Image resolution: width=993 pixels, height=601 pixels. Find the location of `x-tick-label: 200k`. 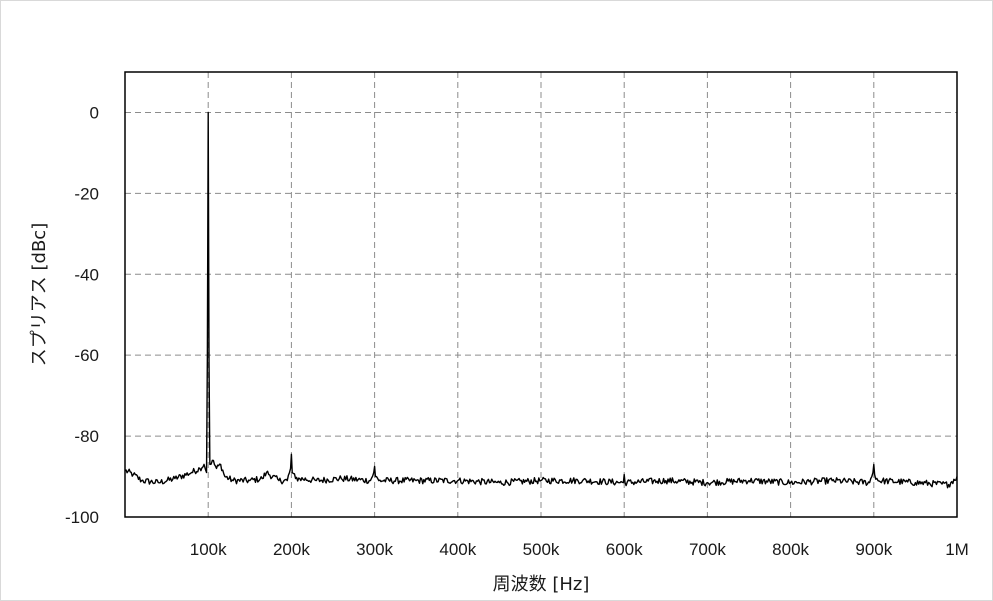

x-tick-label: 200k is located at coordinates (291, 549).